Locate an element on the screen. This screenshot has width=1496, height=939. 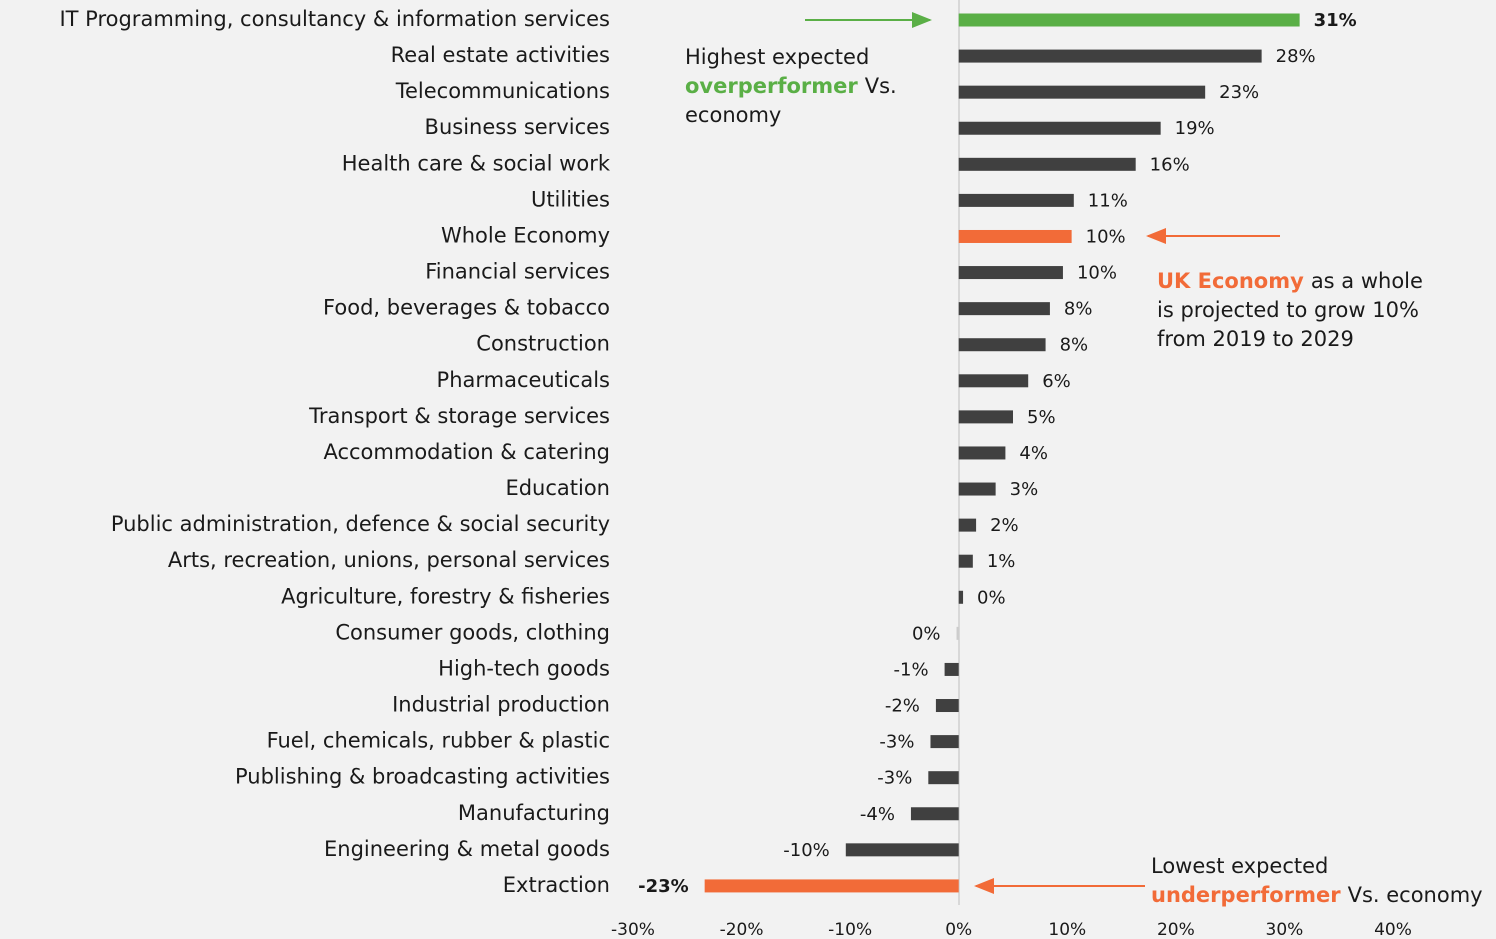
value-label: 3% is located at coordinates (1024, 489).